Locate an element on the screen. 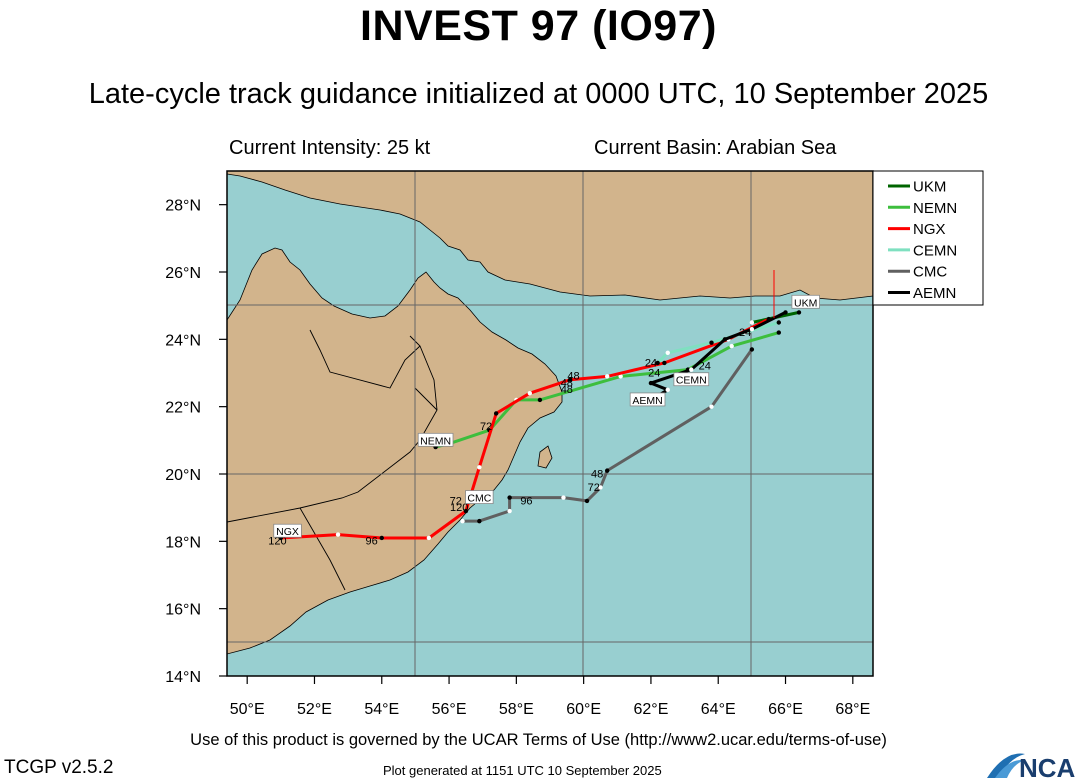 The width and height of the screenshot is (1077, 780). land-iran-pakistan is located at coordinates (550, 236).